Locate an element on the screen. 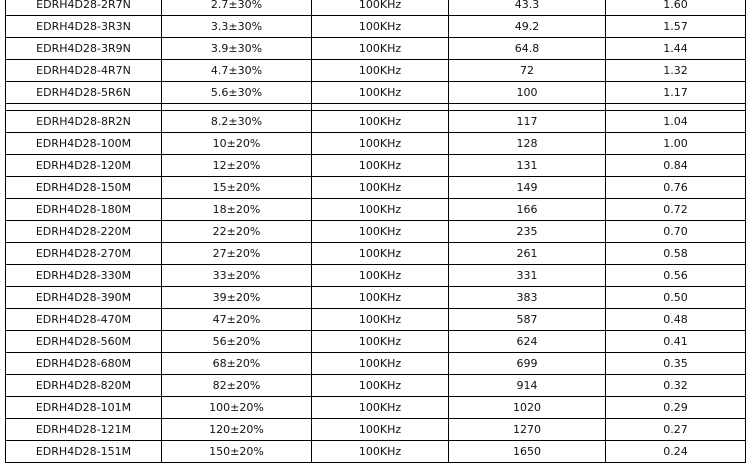 This screenshot has width=750, height=465. current-cell: 0.84 is located at coordinates (675, 165).